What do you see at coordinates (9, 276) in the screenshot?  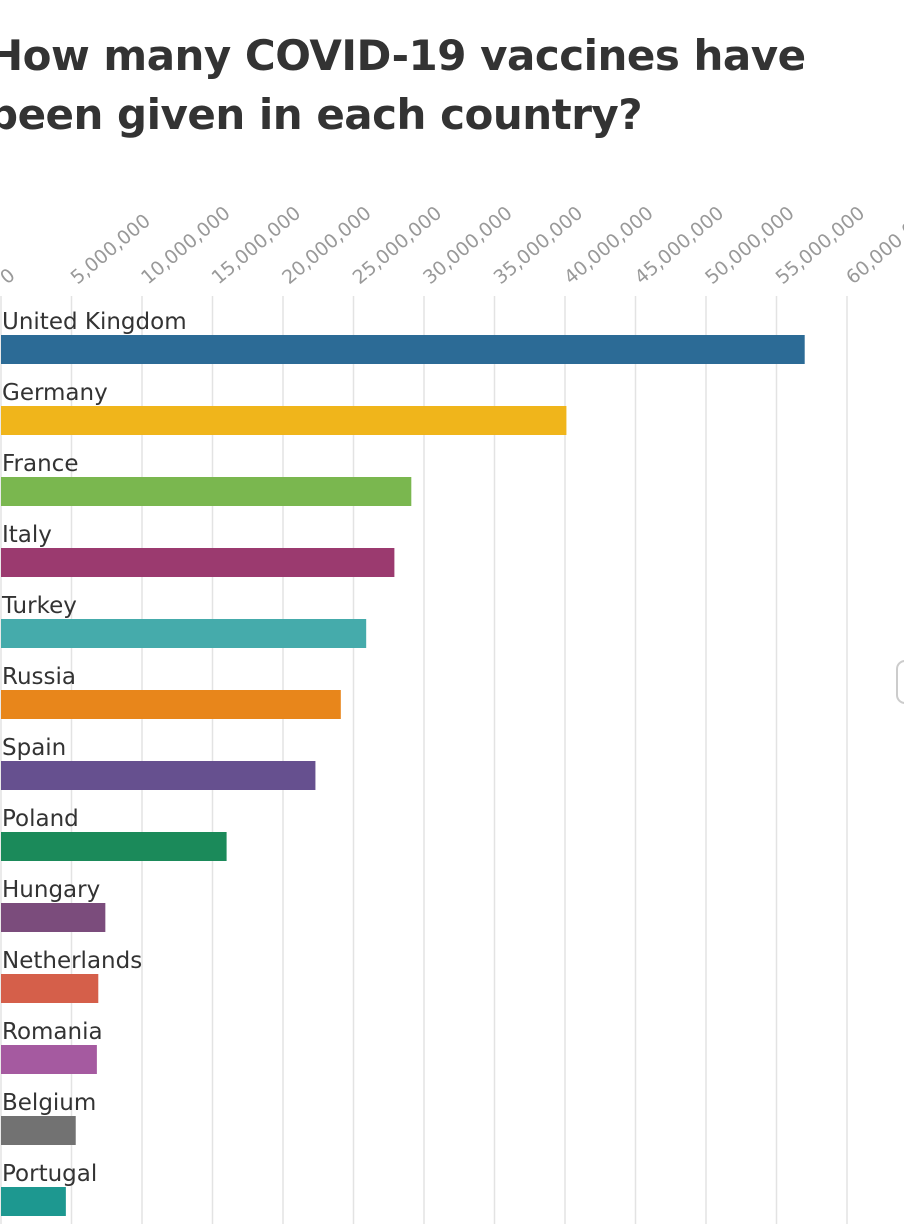 I see `x-tick-label: 0` at bounding box center [9, 276].